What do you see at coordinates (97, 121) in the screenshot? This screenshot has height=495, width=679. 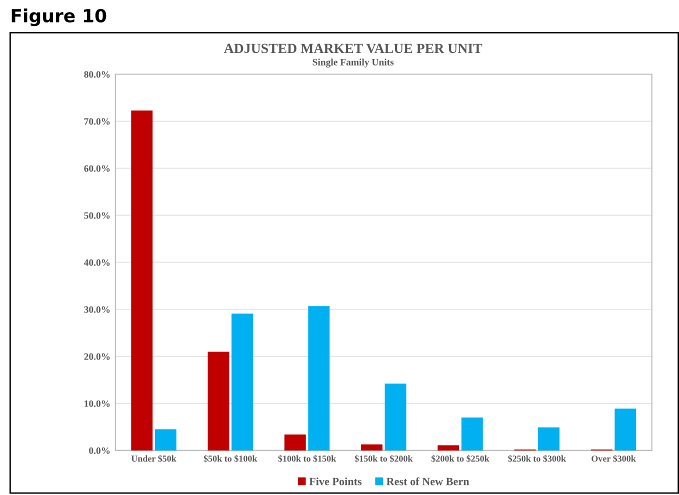 I see `y-tick-label: 70.0%` at bounding box center [97, 121].